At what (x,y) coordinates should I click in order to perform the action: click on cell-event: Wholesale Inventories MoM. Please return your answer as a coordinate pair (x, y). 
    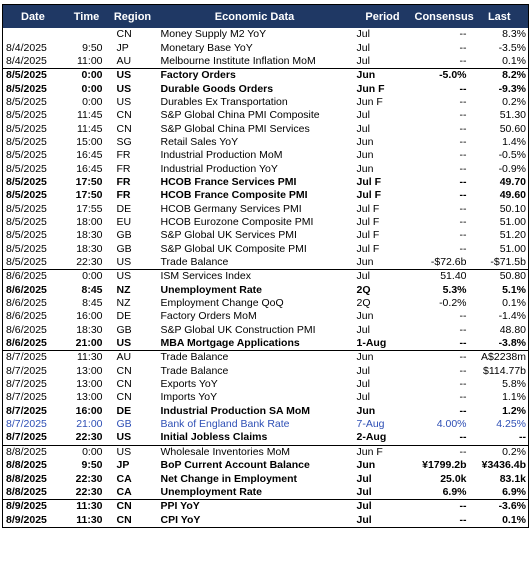
    Looking at the image, I should click on (254, 451).